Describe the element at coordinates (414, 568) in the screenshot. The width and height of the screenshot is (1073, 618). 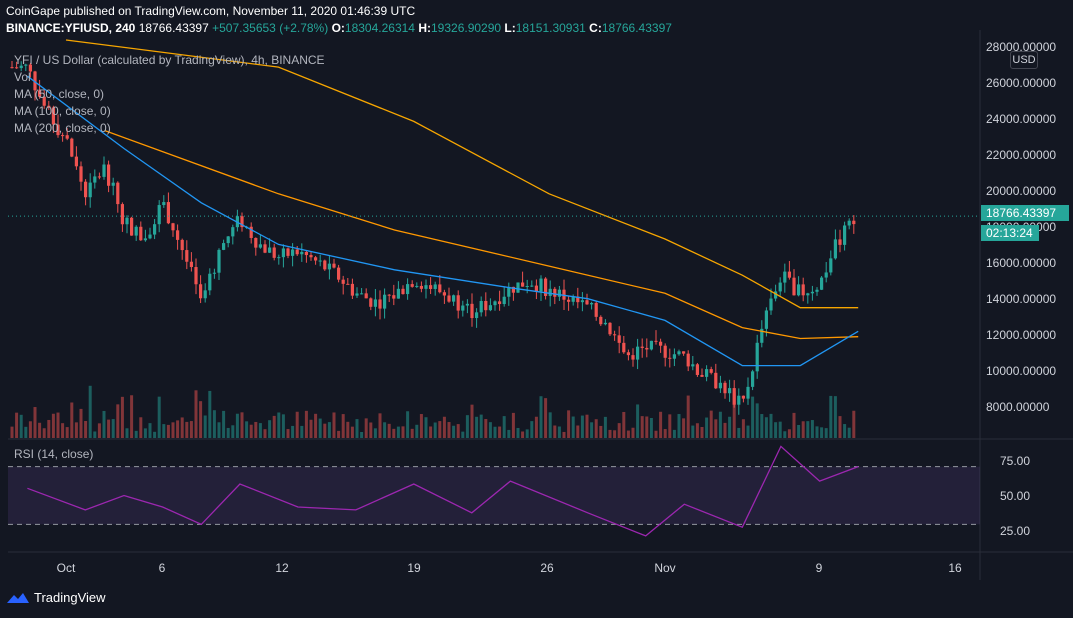
I see `time-tick: 19` at that location.